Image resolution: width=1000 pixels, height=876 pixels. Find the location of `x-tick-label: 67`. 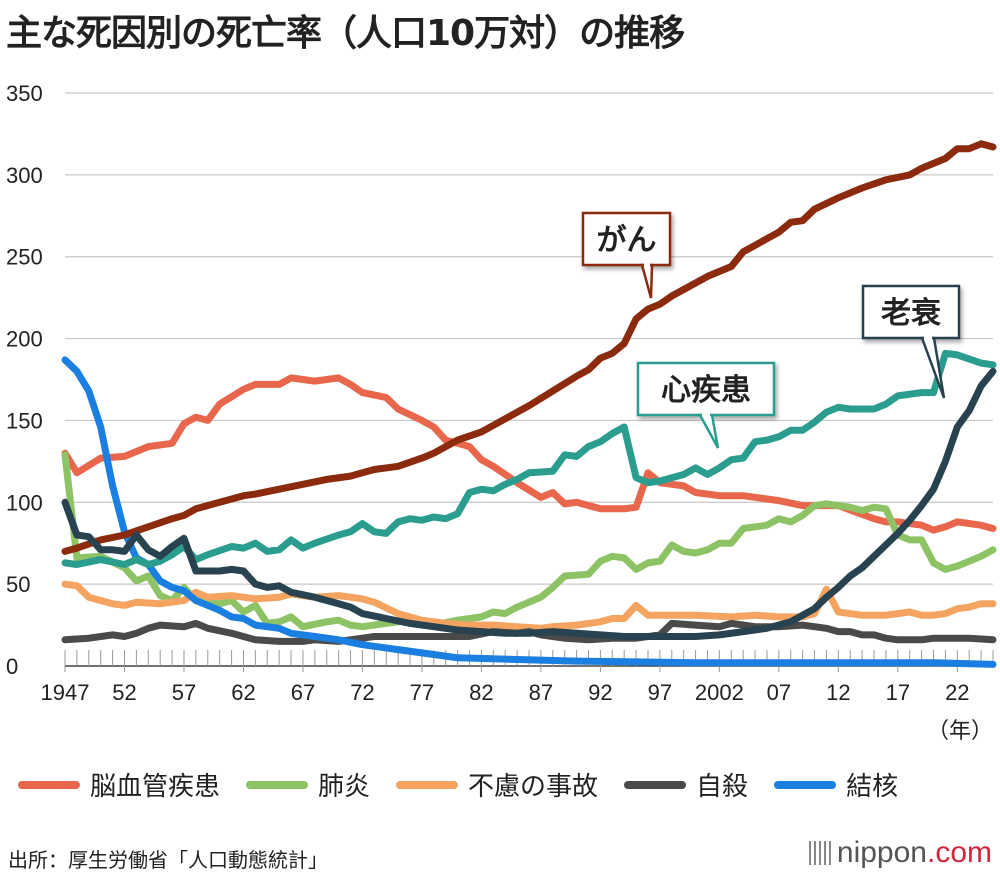

x-tick-label: 67 is located at coordinates (303, 692).